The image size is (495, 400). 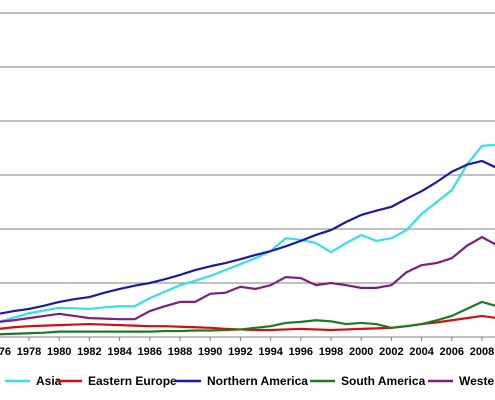 I want to click on x-tick-label: 2006, so click(x=452, y=352).